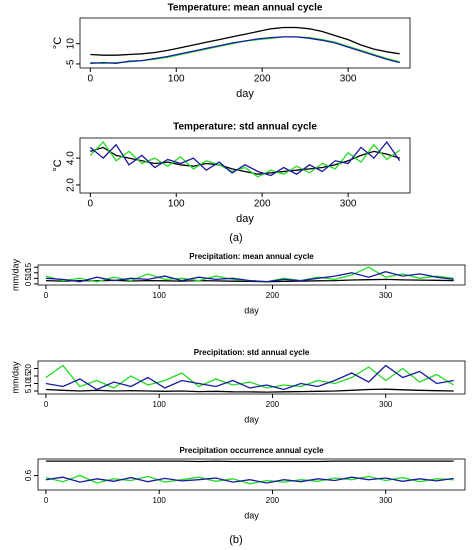  Describe the element at coordinates (28, 475) in the screenshot. I see `y-tick-label: 0.6` at that location.